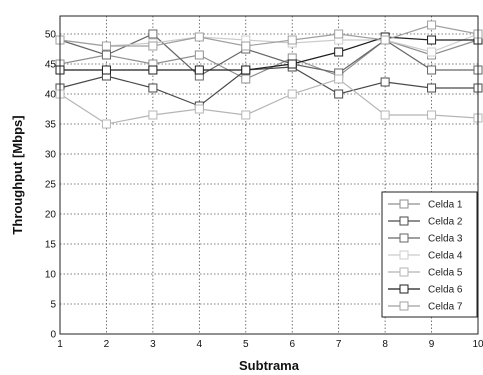  I want to click on legend-label: Celda 1, so click(445, 205).